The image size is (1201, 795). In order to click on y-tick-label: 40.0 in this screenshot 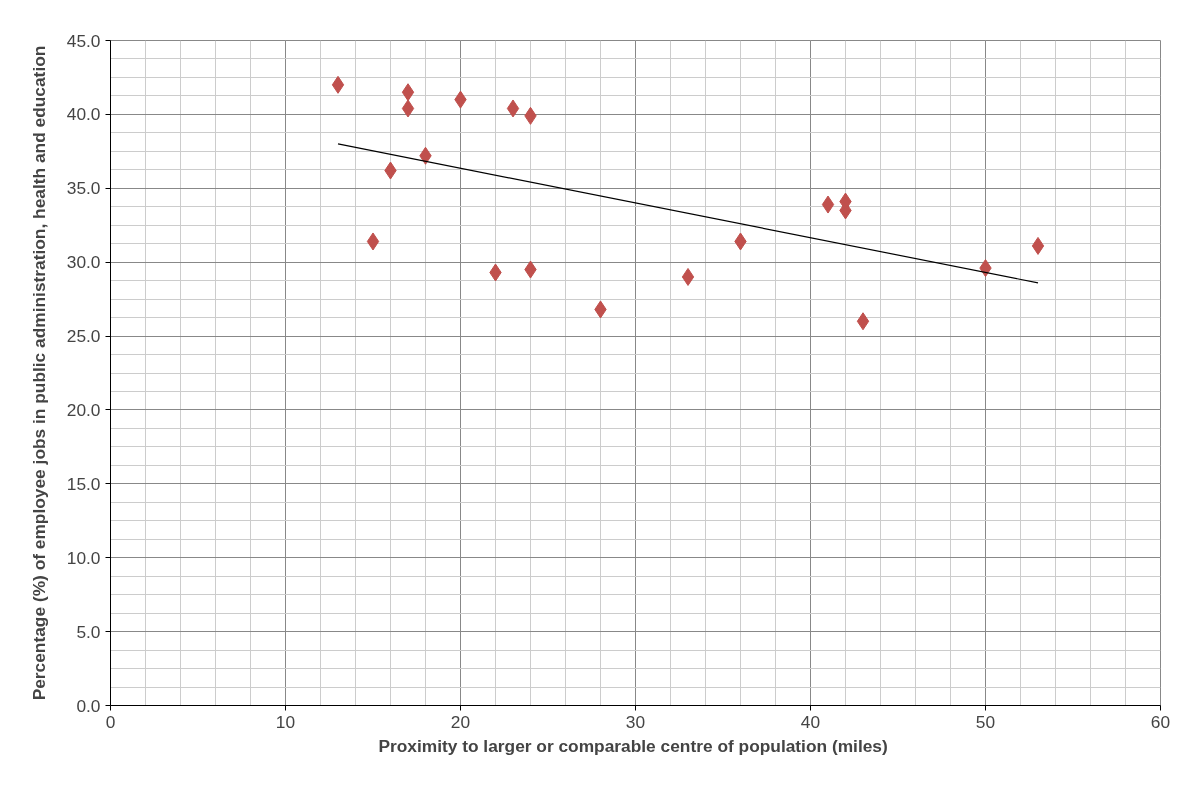, I will do `click(83, 114)`.